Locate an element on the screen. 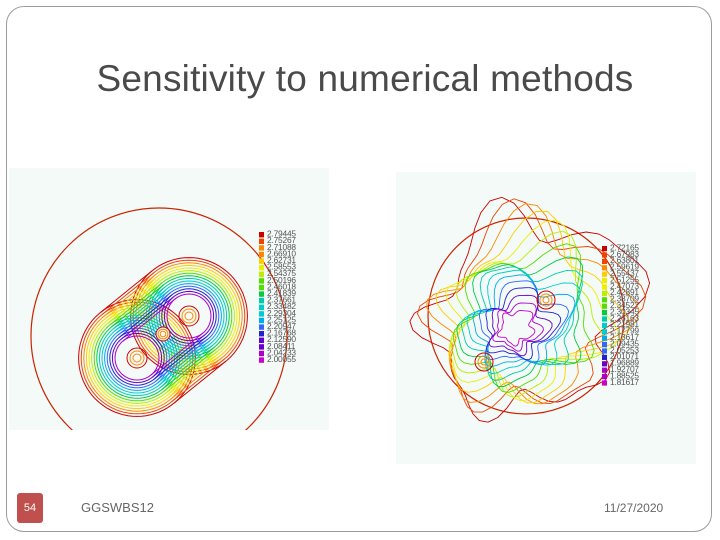  domain-boundary-circle is located at coordinates (159, 318).